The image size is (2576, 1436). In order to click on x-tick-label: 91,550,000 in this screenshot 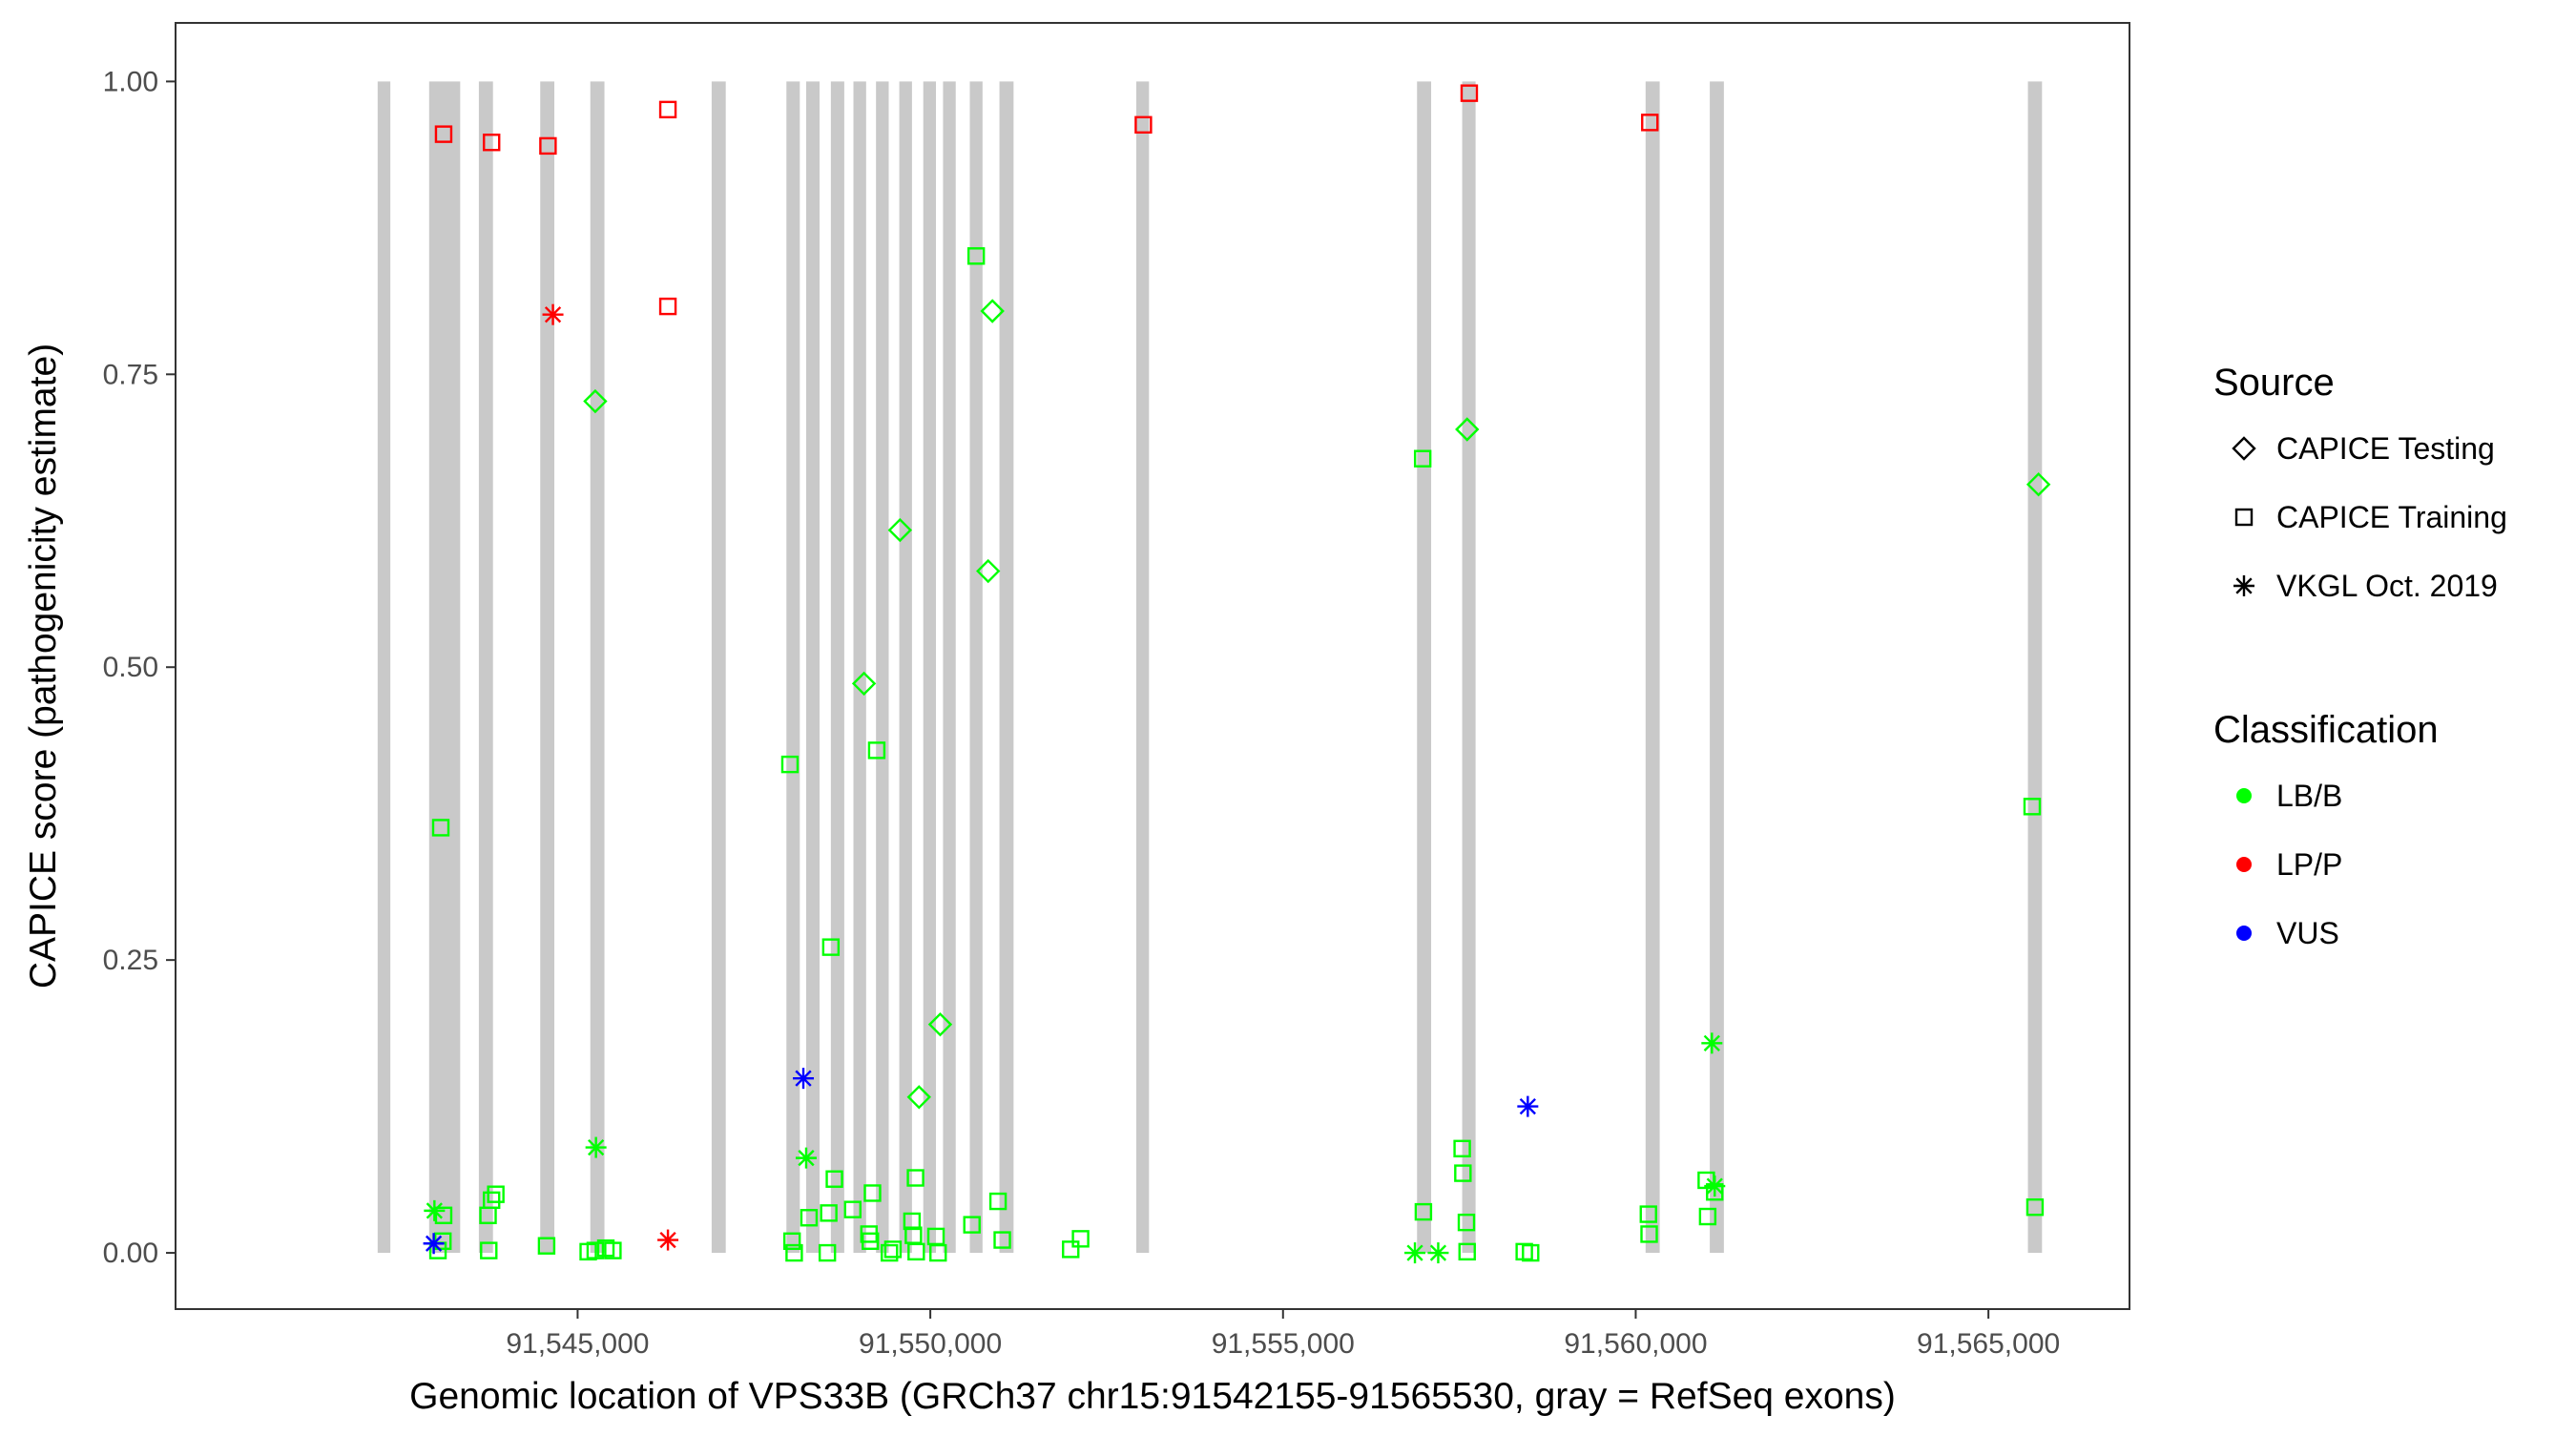, I will do `click(930, 1344)`.